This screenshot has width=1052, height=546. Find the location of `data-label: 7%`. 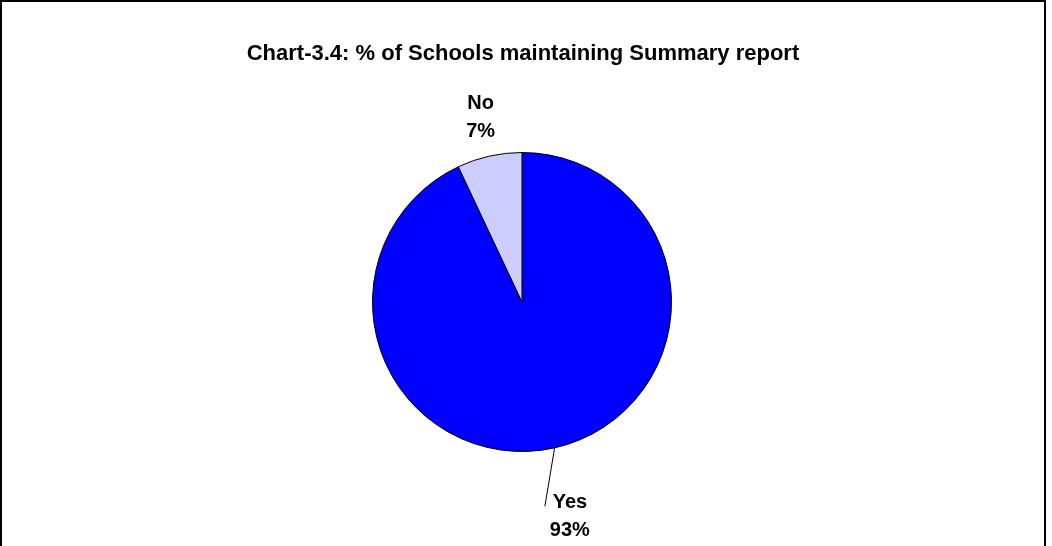

data-label: 7% is located at coordinates (481, 129).